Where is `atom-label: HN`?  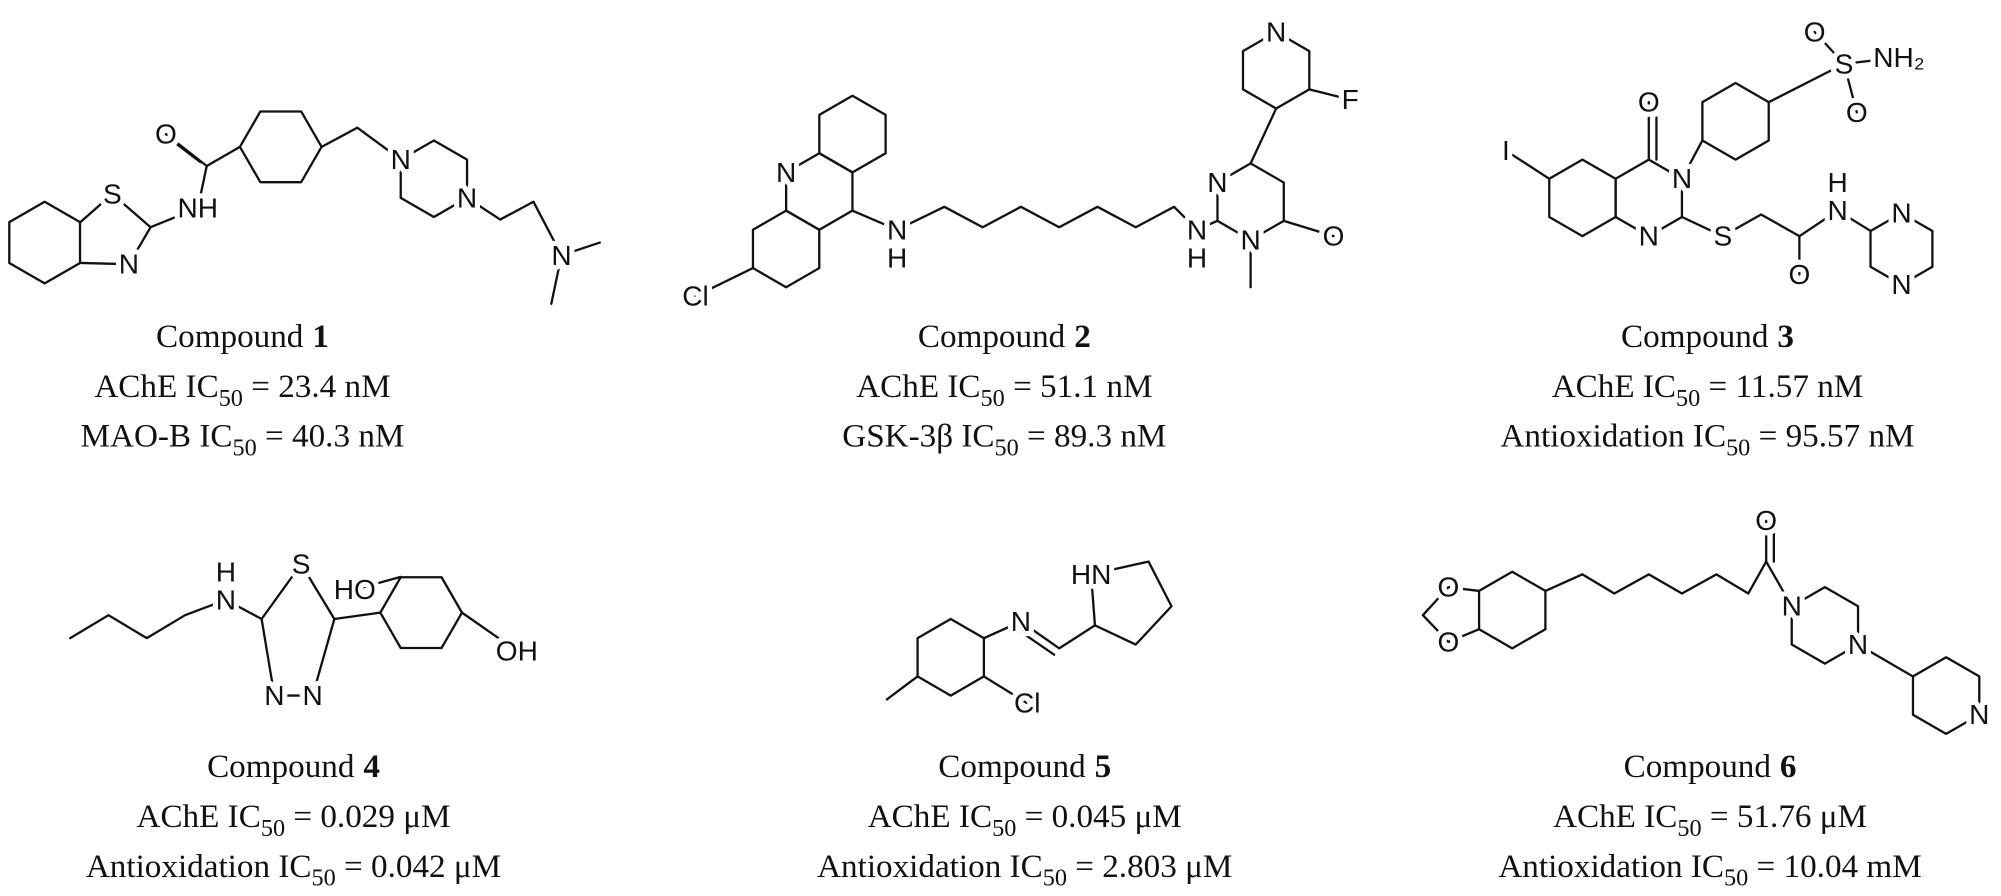 atom-label: HN is located at coordinates (1091, 574).